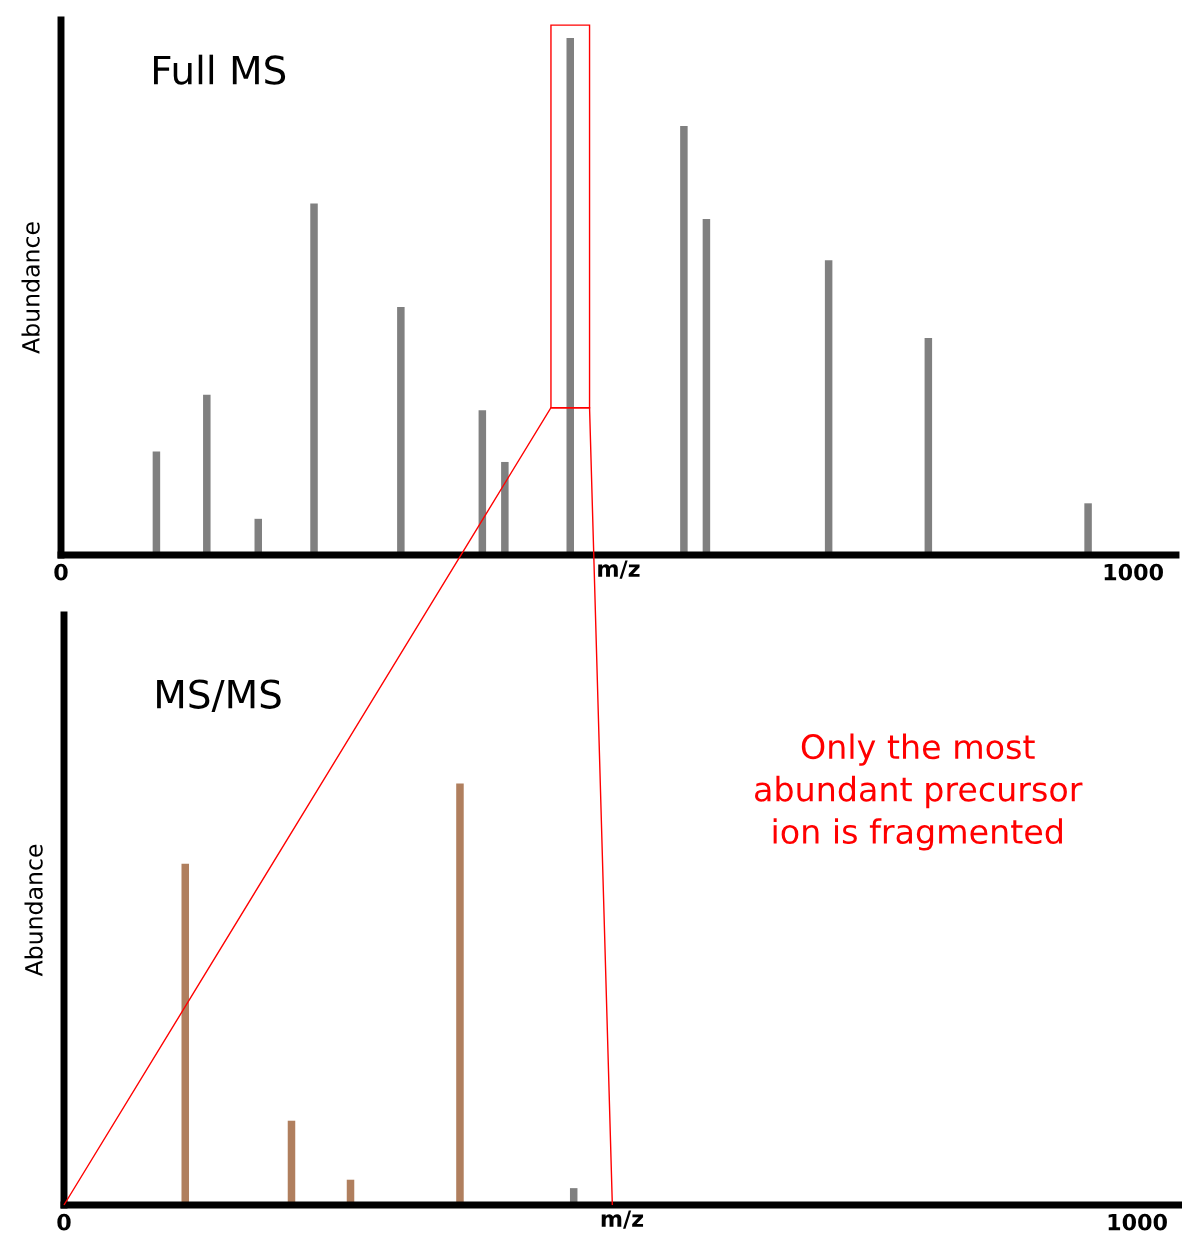  What do you see at coordinates (219, 695) in the screenshot?
I see `chart-title: MS/MS` at bounding box center [219, 695].